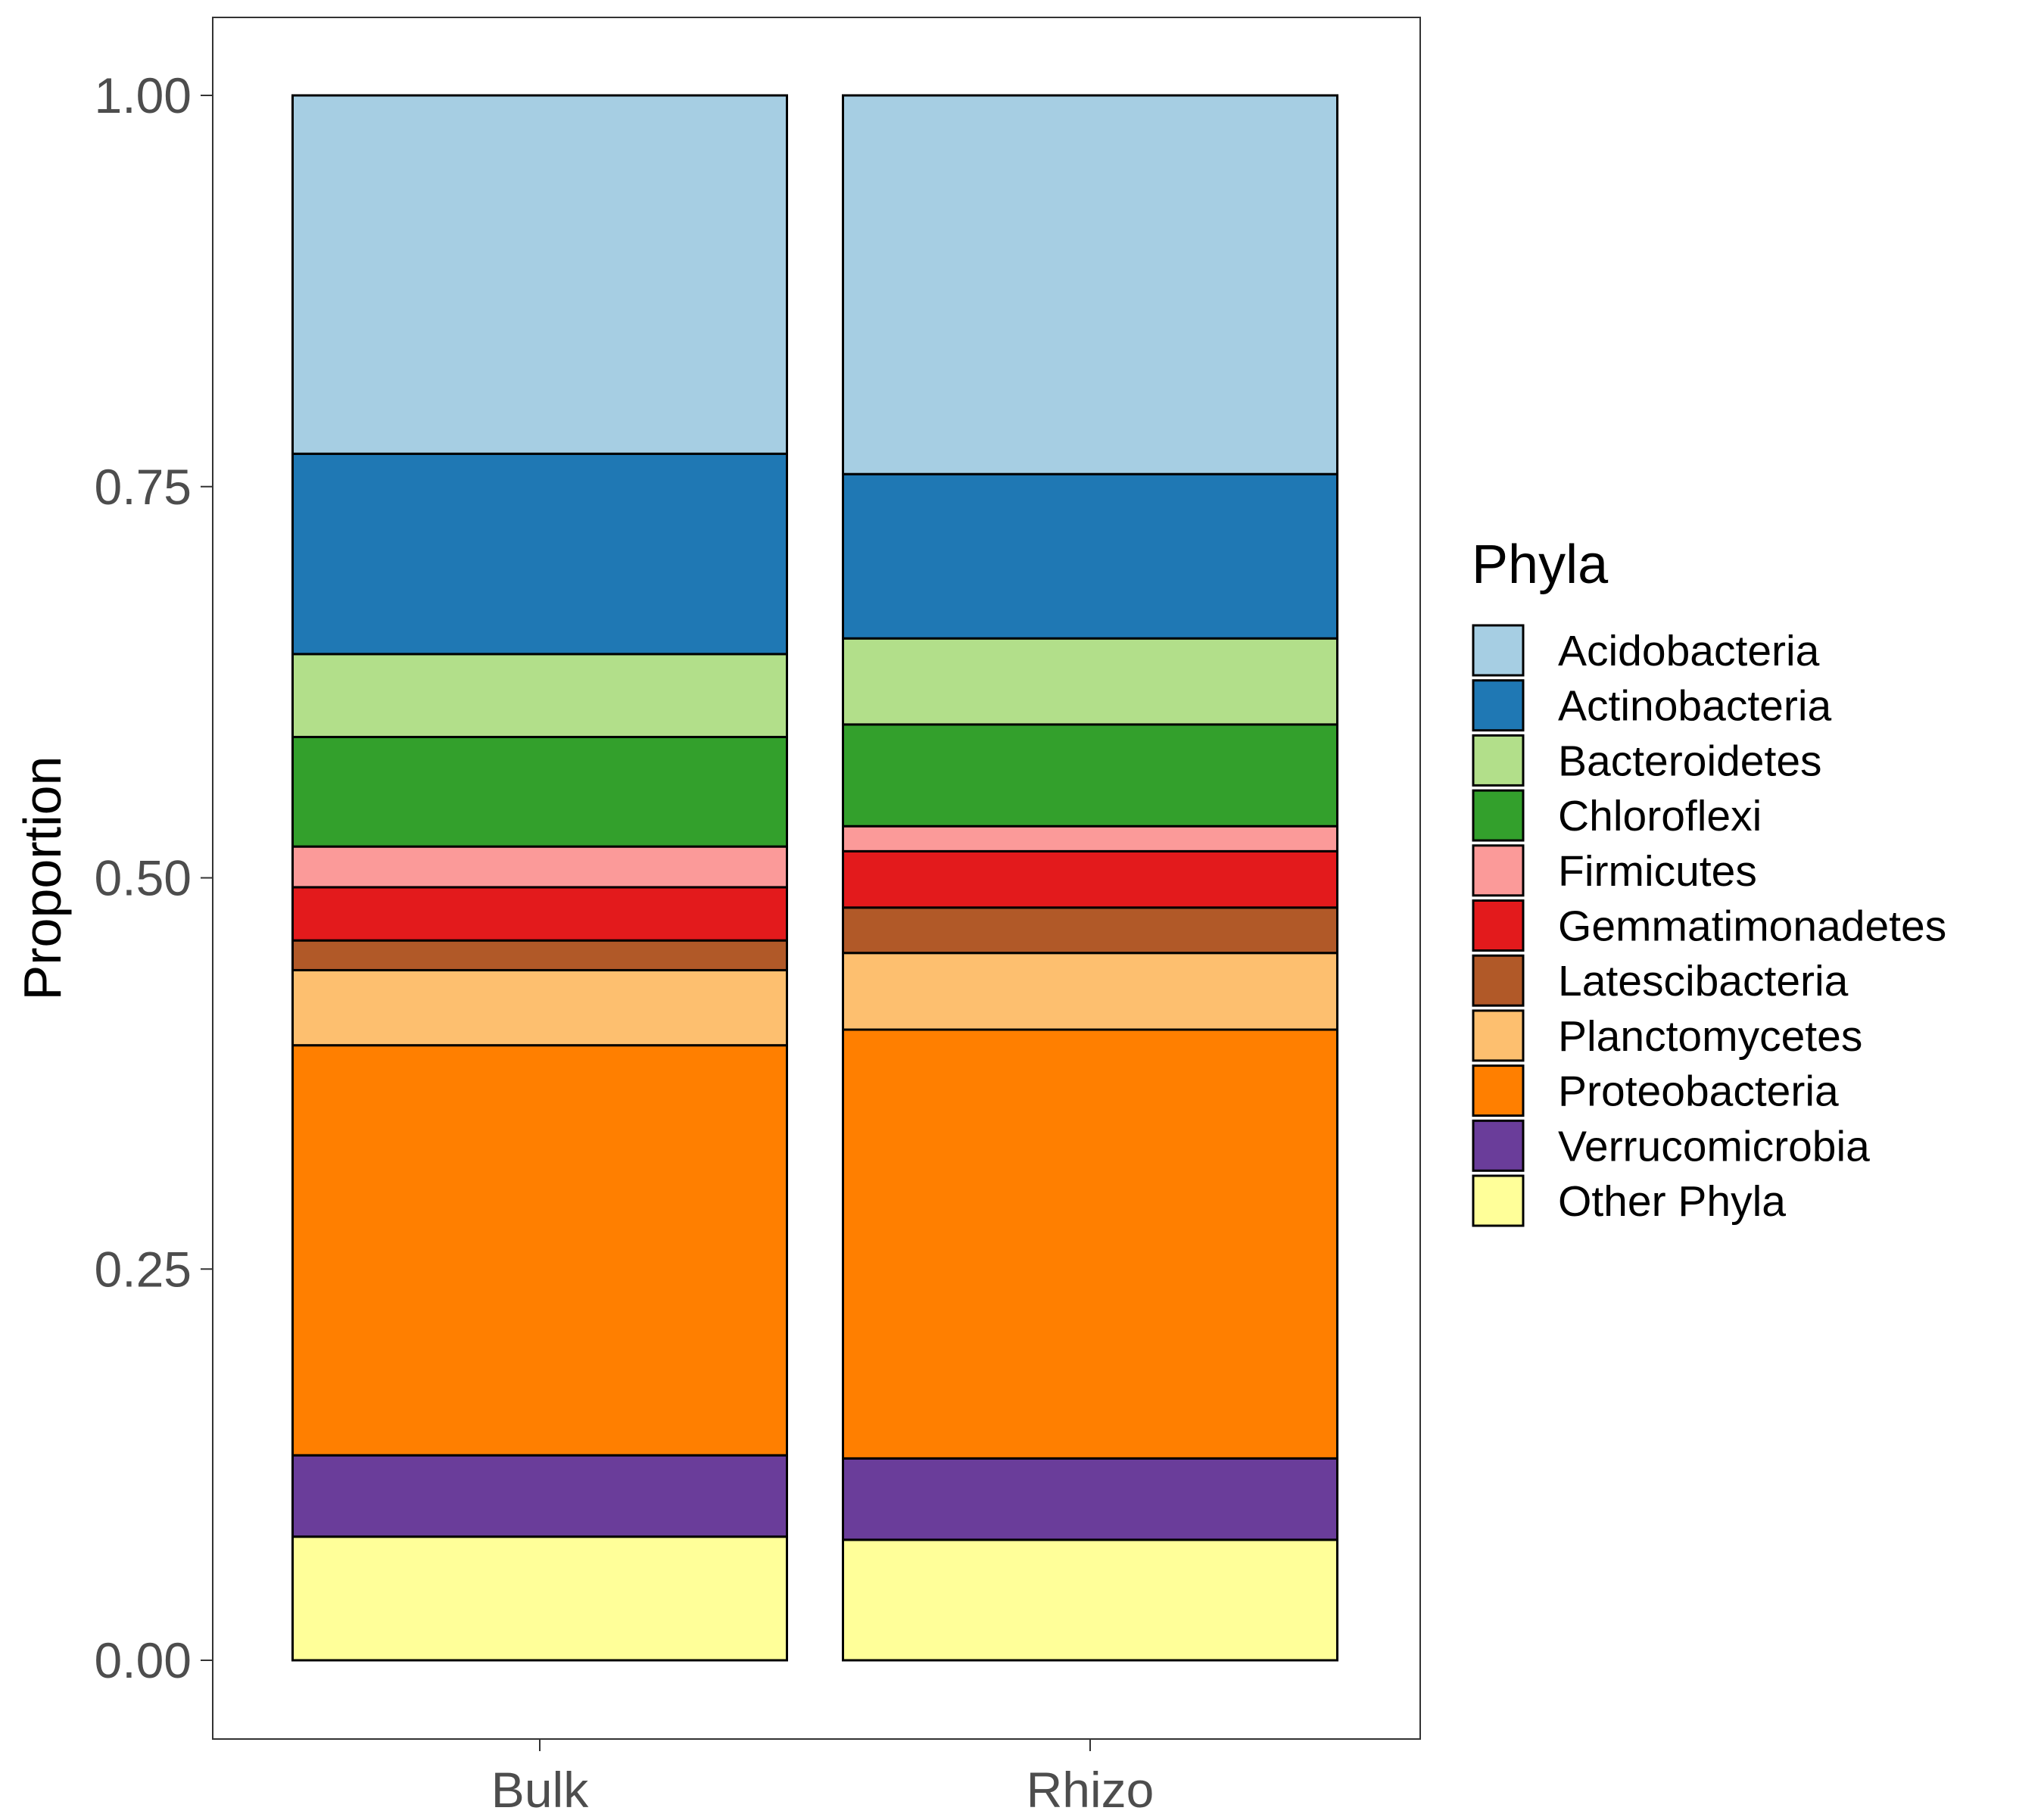 Image resolution: width=2044 pixels, height=1817 pixels. Describe the element at coordinates (1498, 760) in the screenshot. I see `legend-key-bacteroidetes` at that location.